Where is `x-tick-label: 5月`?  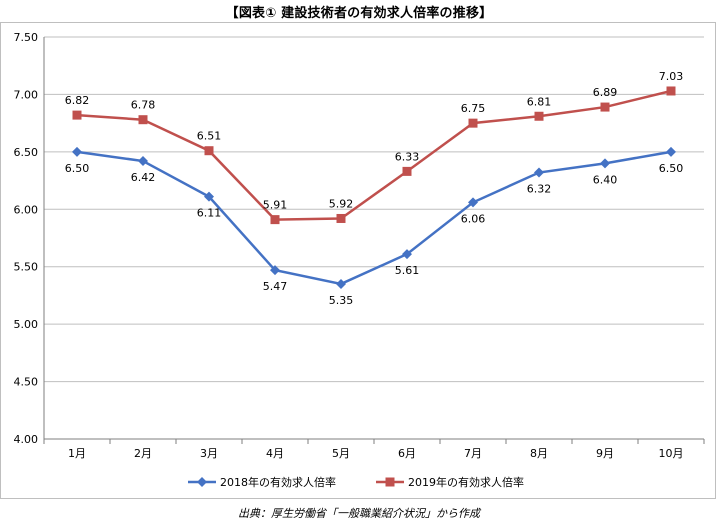 x-tick-label: 5月 is located at coordinates (341, 453).